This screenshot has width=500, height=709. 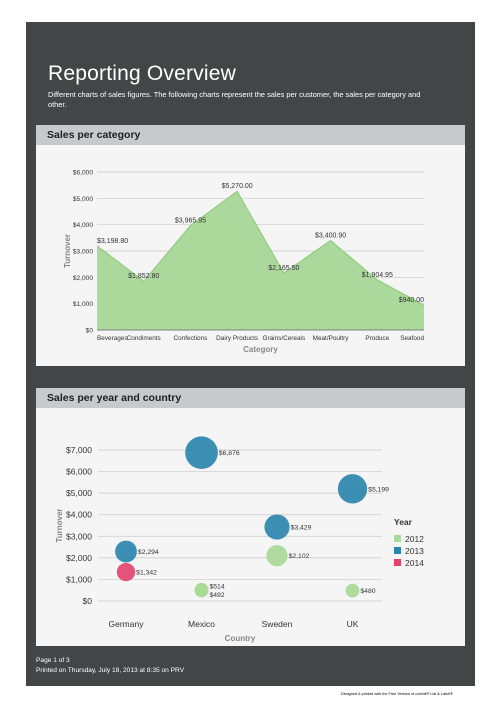 I want to click on x-tick-label: Dairy Products, so click(x=237, y=338).